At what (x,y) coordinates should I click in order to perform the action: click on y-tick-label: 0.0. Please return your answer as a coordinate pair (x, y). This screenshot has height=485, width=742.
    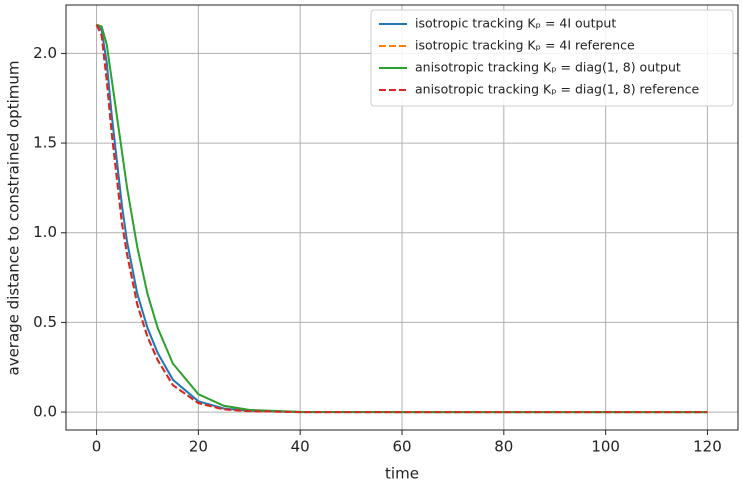
    Looking at the image, I should click on (45, 412).